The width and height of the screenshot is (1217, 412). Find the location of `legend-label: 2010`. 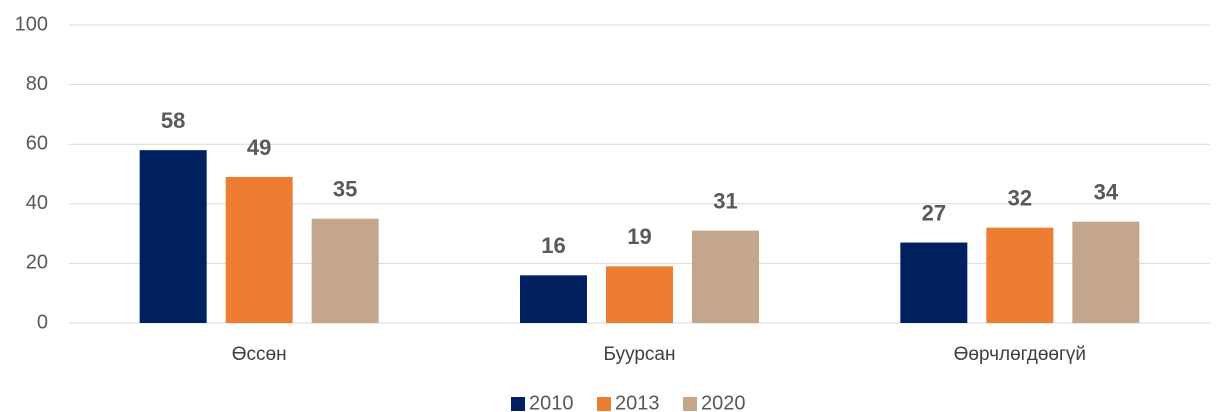

legend-label: 2010 is located at coordinates (551, 402).